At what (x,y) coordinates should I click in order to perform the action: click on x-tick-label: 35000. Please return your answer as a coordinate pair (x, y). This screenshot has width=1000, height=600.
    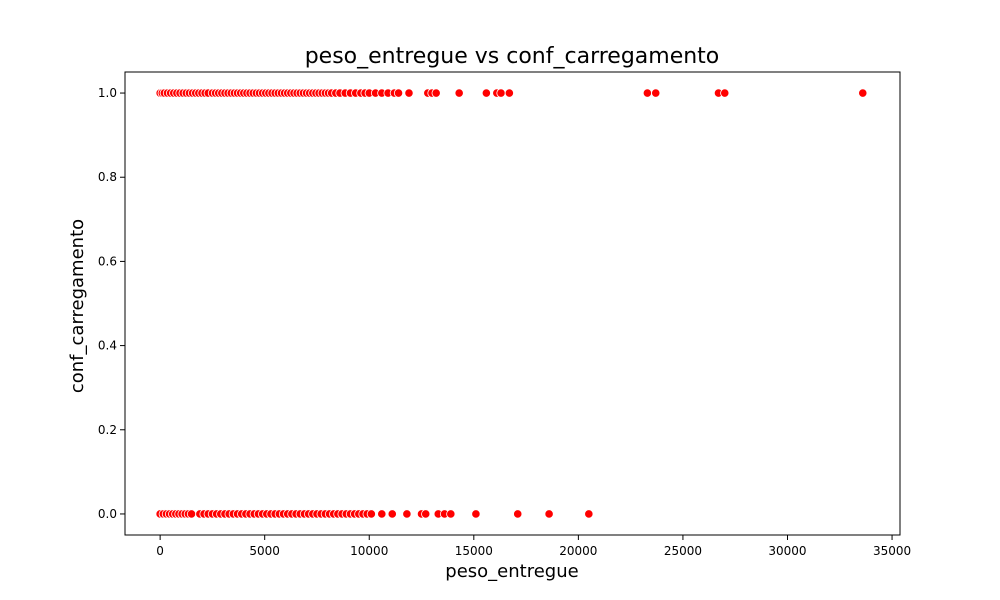
    Looking at the image, I should click on (892, 551).